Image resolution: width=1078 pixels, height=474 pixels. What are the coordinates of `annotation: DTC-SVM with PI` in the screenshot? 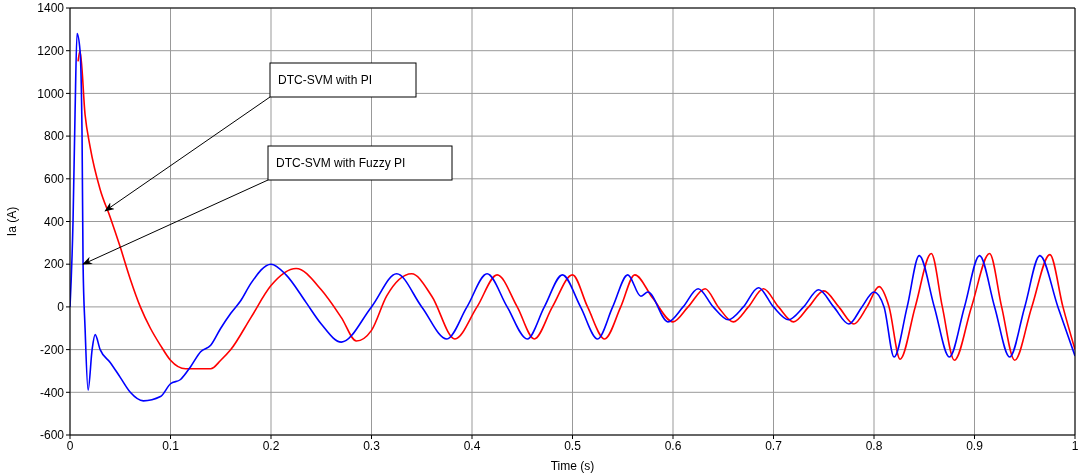 It's located at (325, 80).